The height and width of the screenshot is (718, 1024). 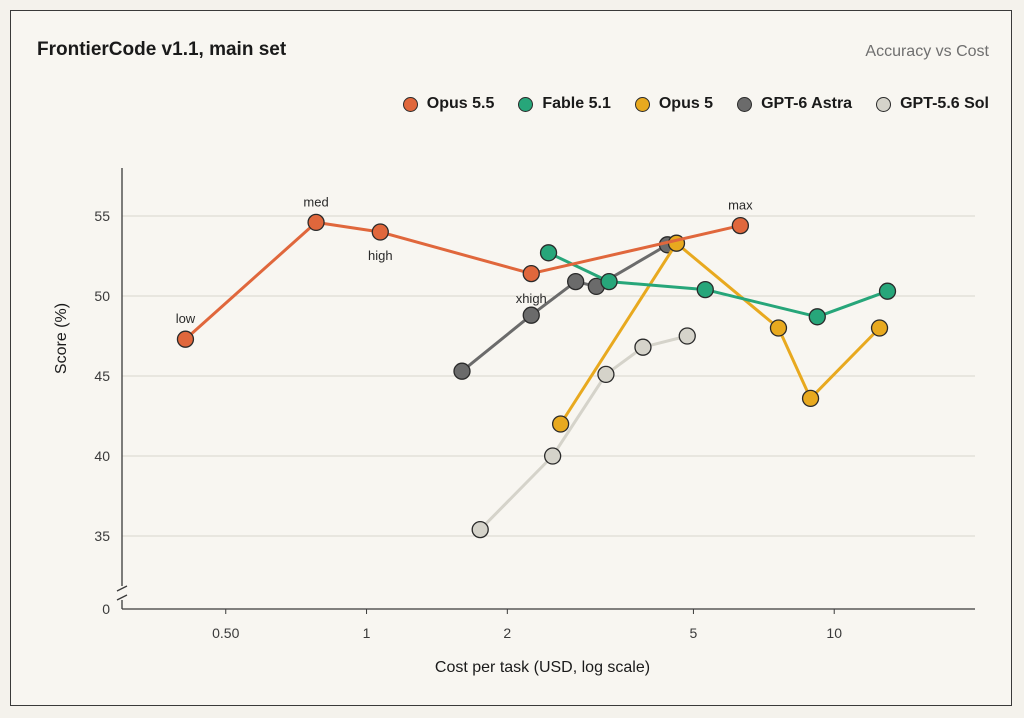 What do you see at coordinates (740, 205) in the screenshot?
I see `annotation-max: max` at bounding box center [740, 205].